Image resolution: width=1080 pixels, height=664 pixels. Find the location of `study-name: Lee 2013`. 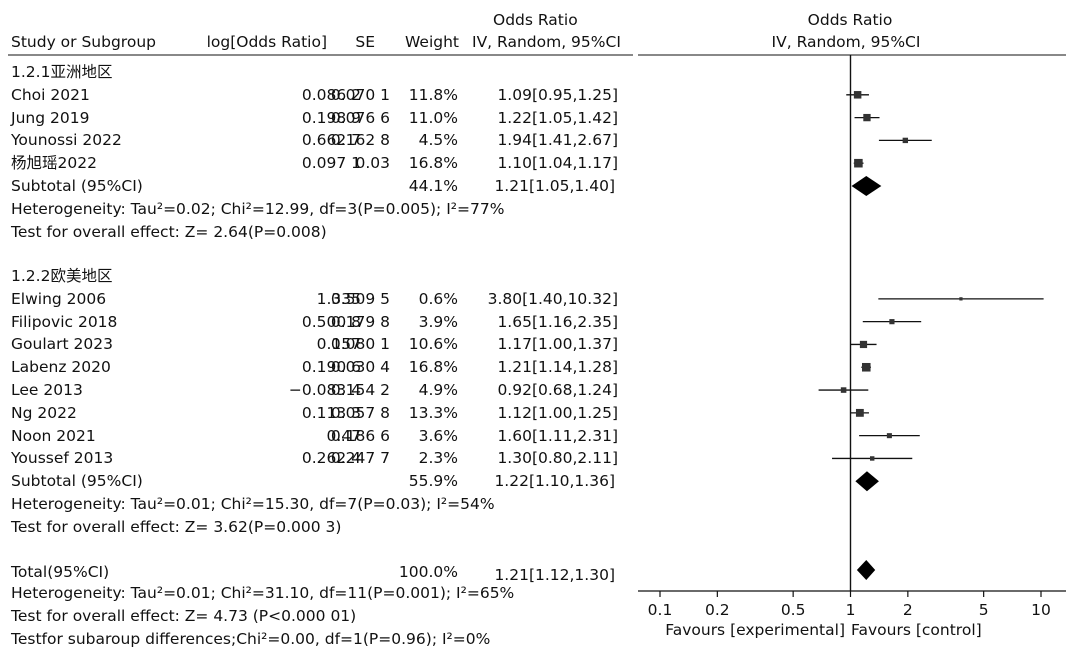

study-name: Lee 2013 is located at coordinates (47, 390).